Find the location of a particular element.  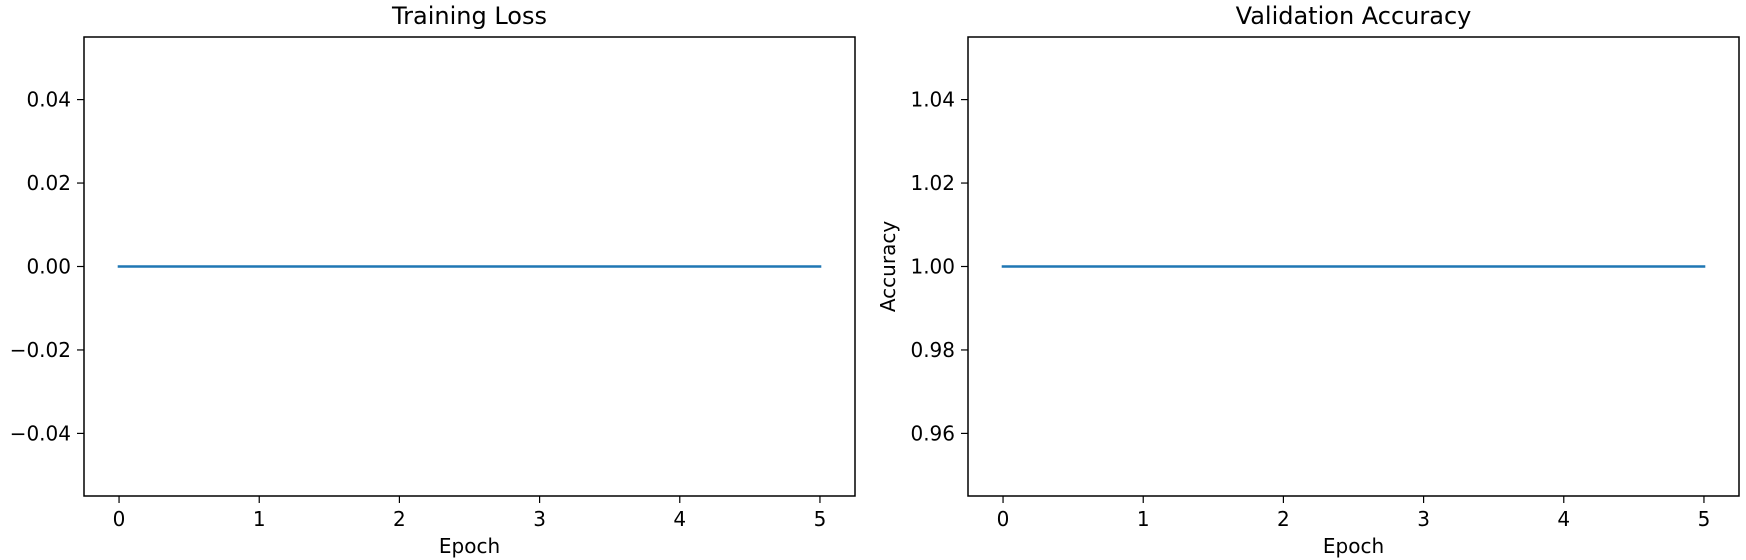

training-loss-x-tick-label: 5 is located at coordinates (820, 519).